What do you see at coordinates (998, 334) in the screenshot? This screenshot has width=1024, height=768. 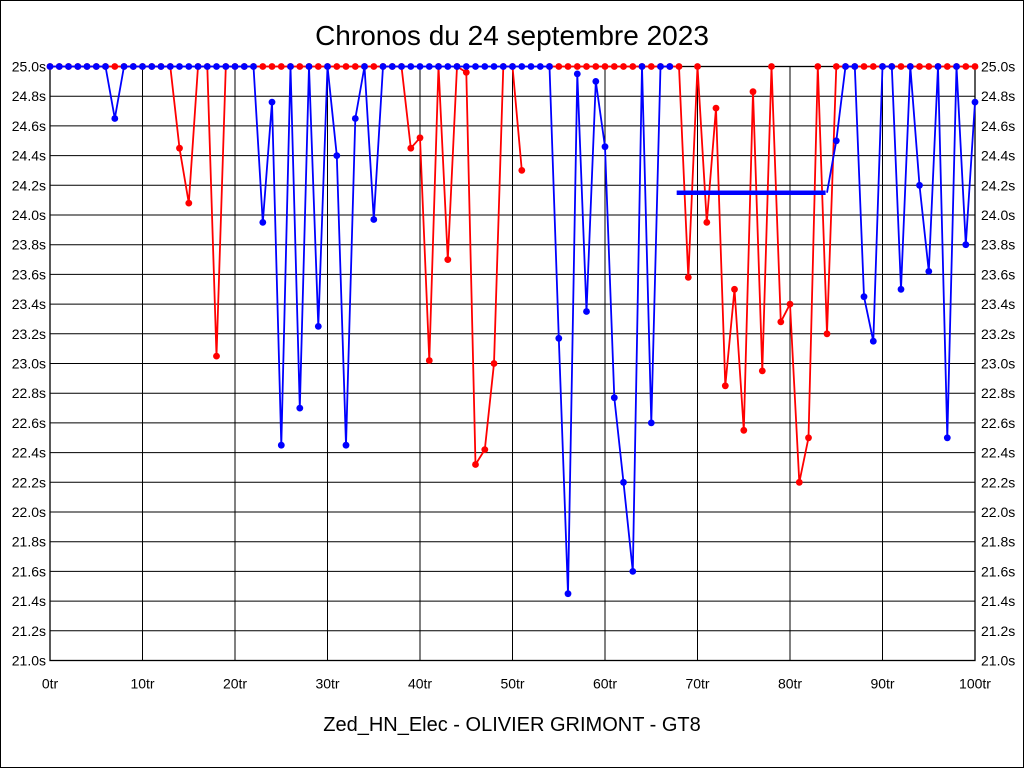 I see `y-axis-label-right: 23.2s` at bounding box center [998, 334].